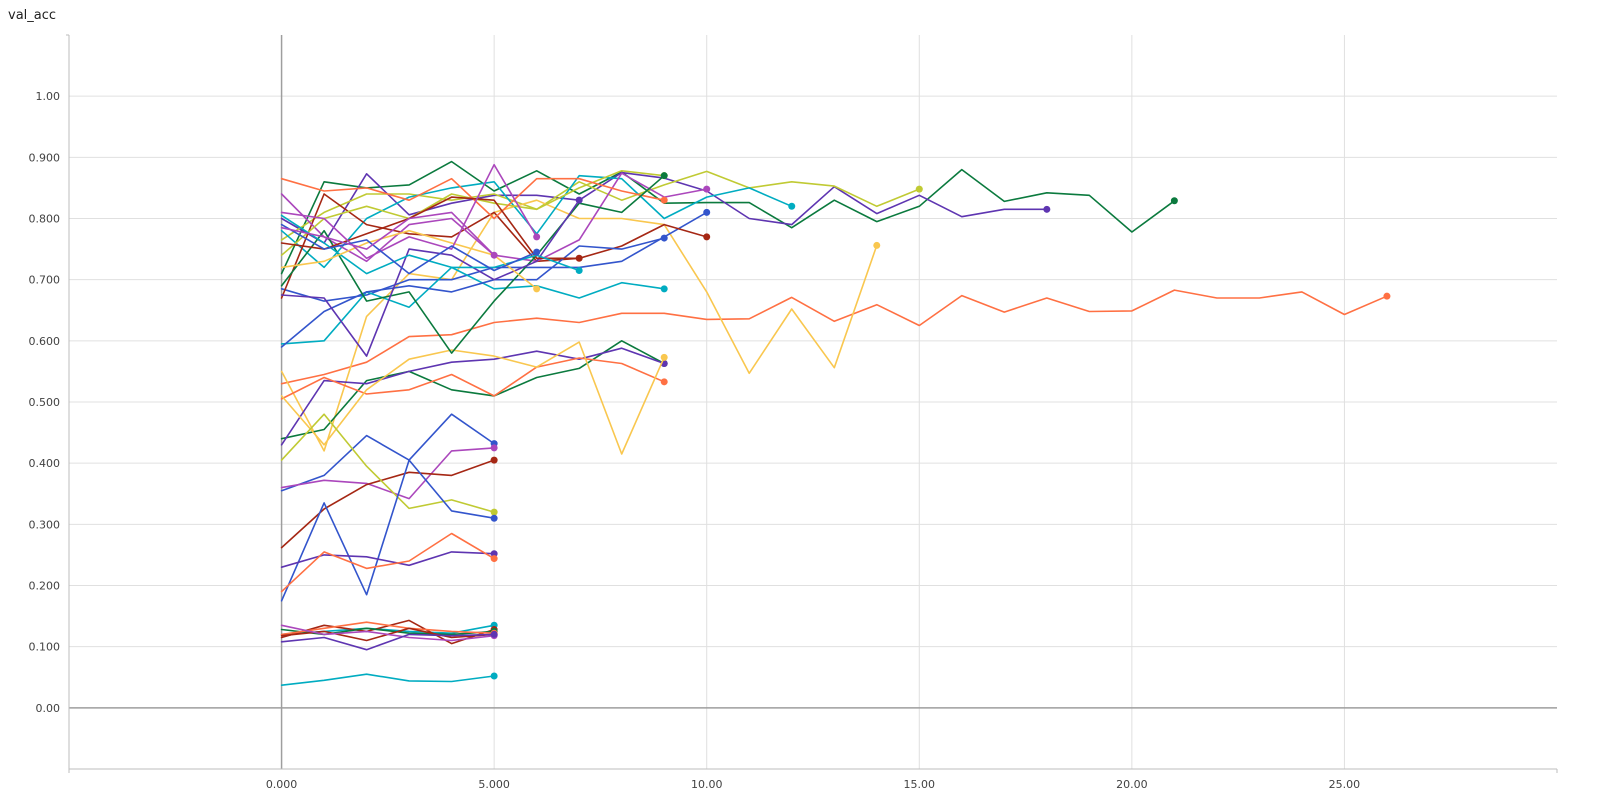  Describe the element at coordinates (1132, 784) in the screenshot. I see `x-tick-label: 20.00` at that location.